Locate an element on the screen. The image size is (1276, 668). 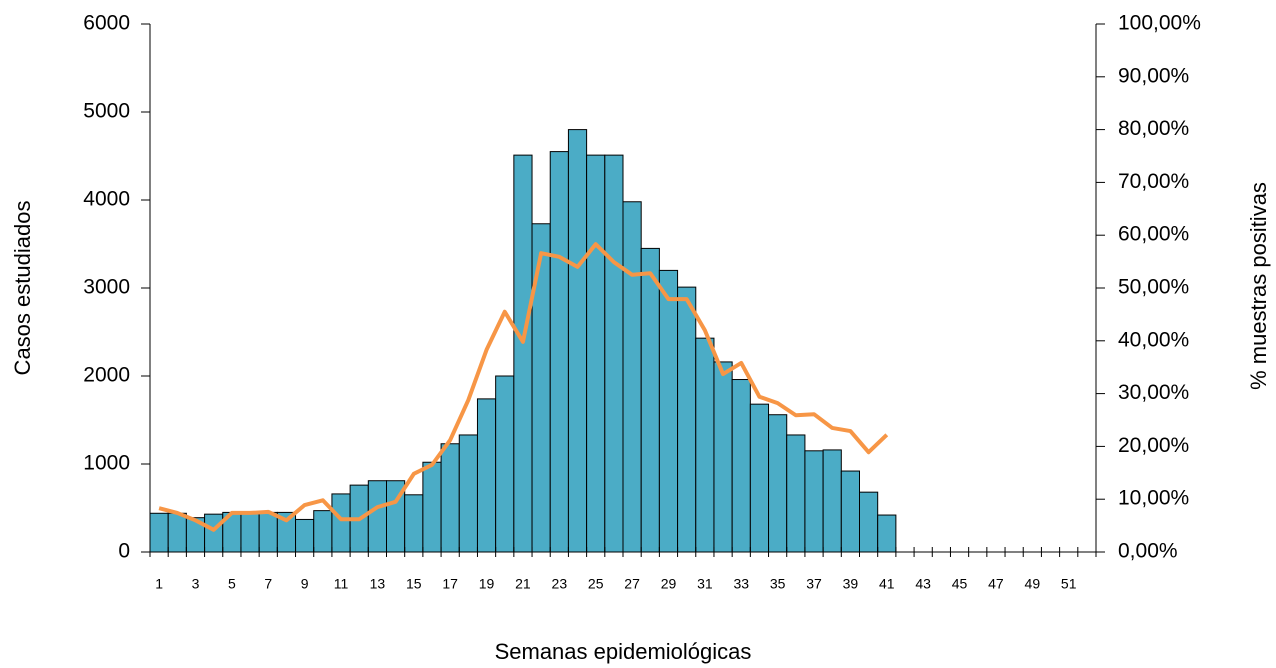
x-tick-label: 37 is located at coordinates (814, 584).